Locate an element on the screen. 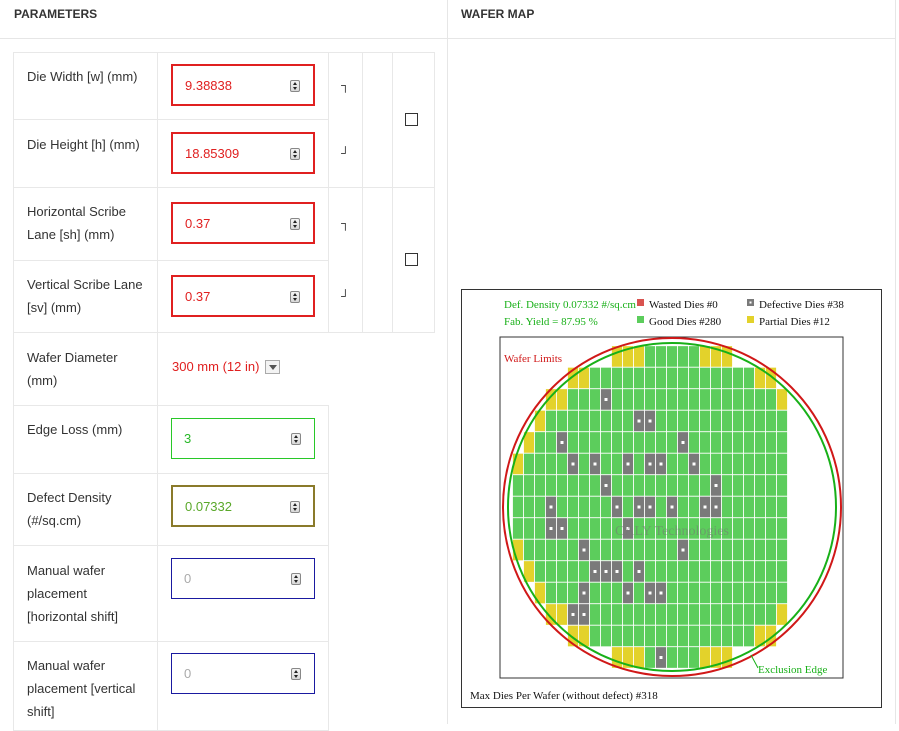 The width and height of the screenshot is (899, 731). legend-good-label: Good Dies #280 is located at coordinates (685, 322).